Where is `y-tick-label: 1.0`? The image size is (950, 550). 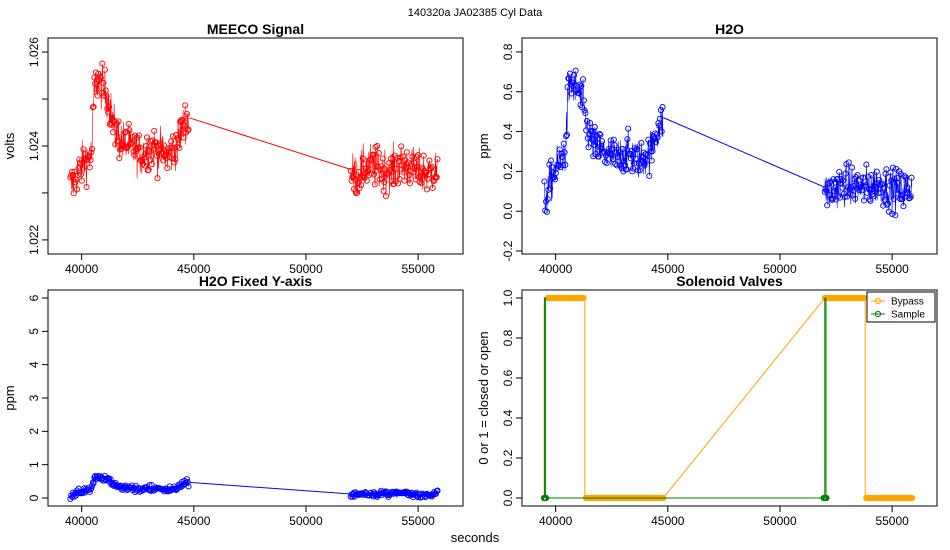
y-tick-label: 1.0 is located at coordinates (508, 297).